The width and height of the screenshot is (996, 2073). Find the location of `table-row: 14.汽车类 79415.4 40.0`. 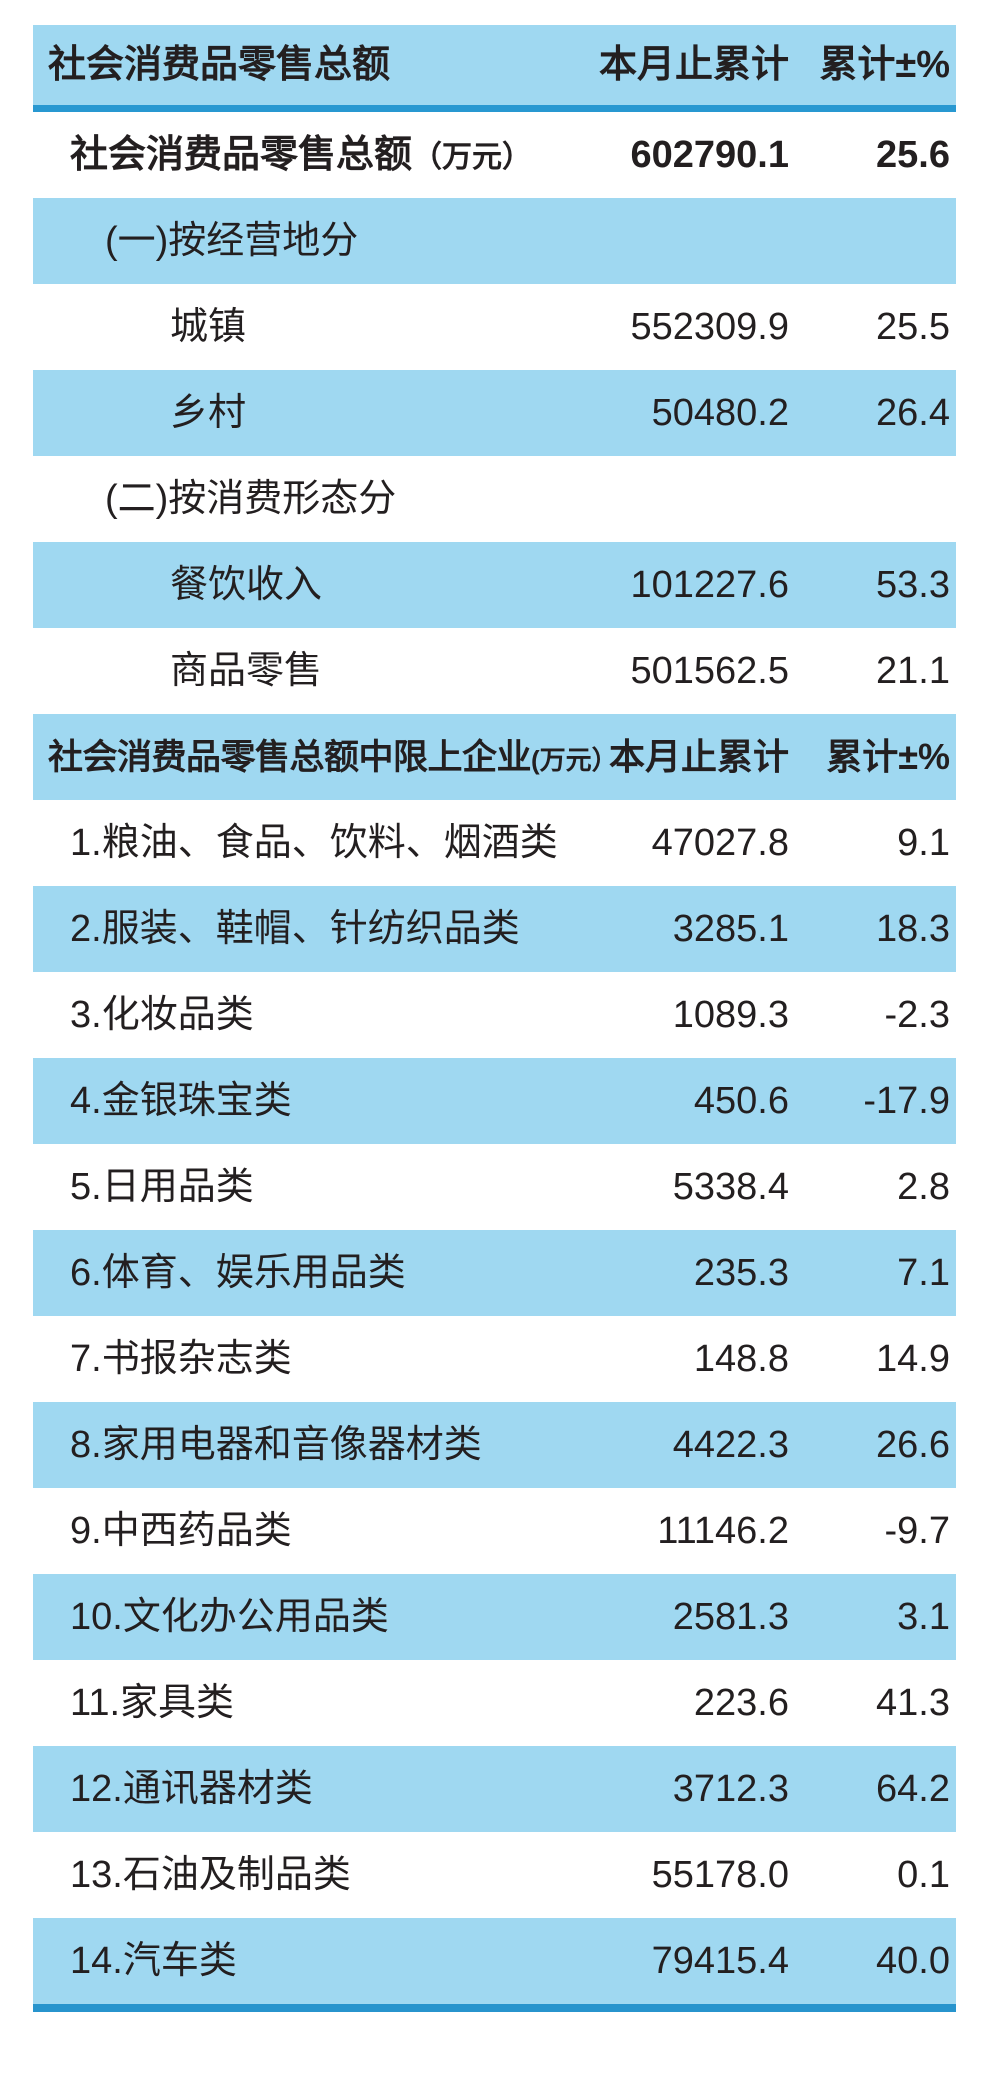

table-row: 14.汽车类 79415.4 40.0 is located at coordinates (494, 1961).